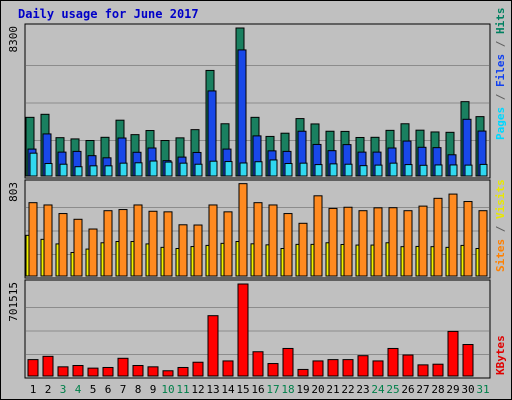 This screenshot has width=512, height=400. What do you see at coordinates (362, 389) in the screenshot?
I see `day-label: 23` at bounding box center [362, 389].